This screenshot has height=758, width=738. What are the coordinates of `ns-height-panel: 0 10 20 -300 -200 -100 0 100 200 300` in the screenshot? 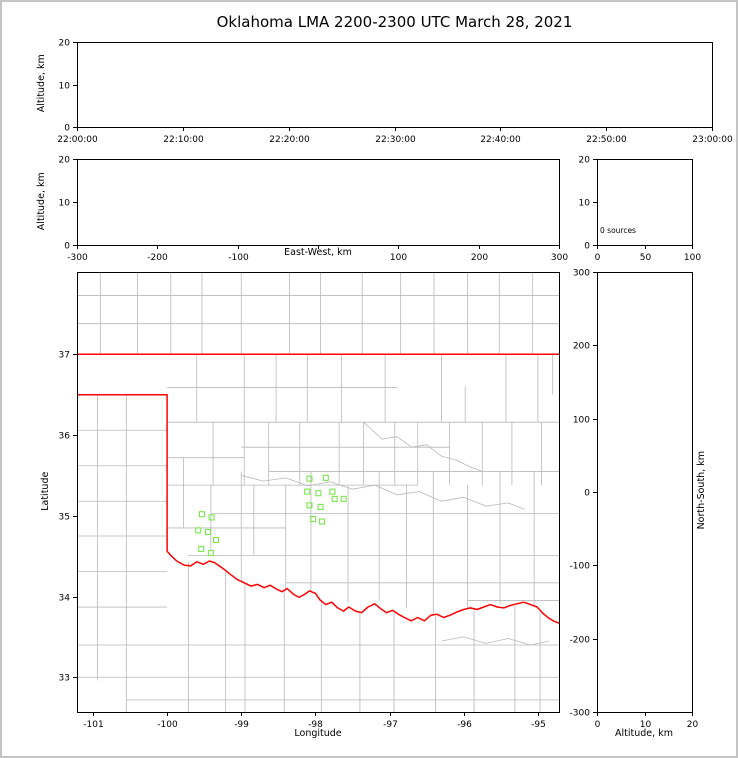 It's located at (634, 500).